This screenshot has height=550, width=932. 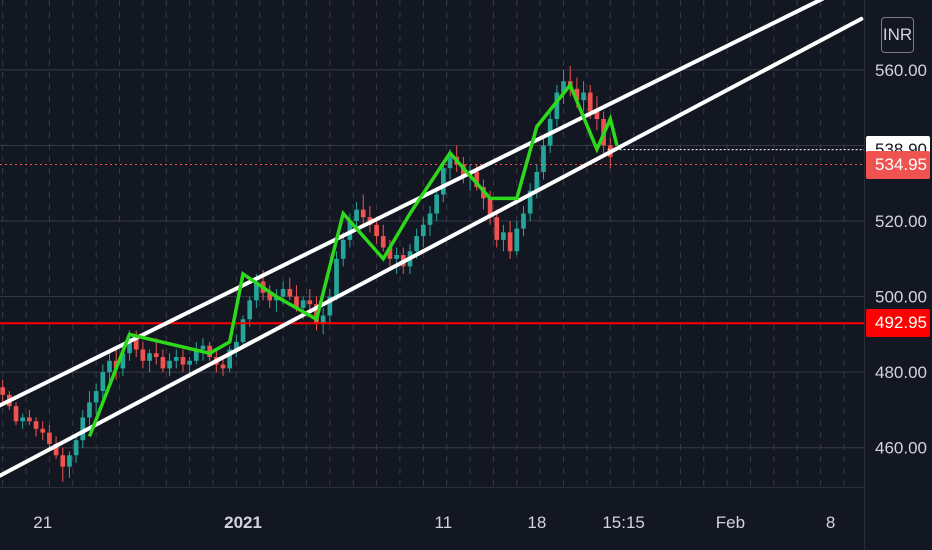 I want to click on x-tick-label: 18, so click(x=536, y=522).